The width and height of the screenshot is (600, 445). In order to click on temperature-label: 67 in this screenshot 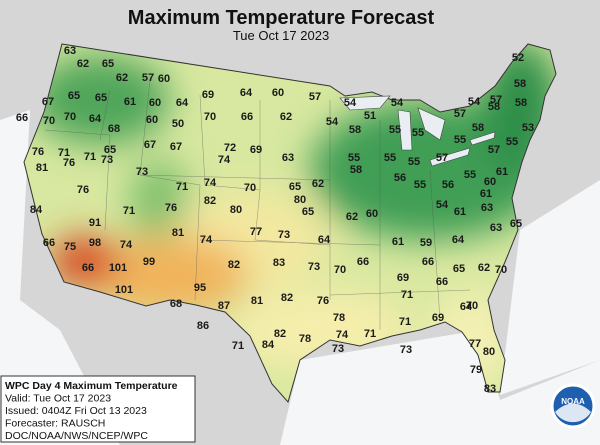, I will do `click(176, 147)`.